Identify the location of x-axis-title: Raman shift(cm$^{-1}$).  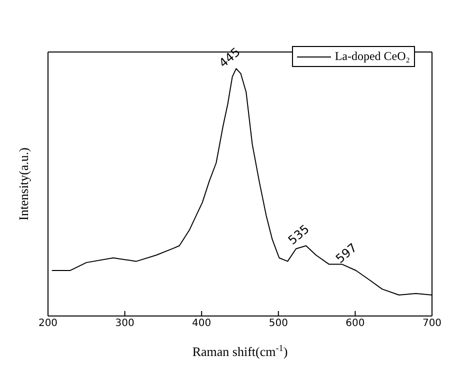
(240, 351).